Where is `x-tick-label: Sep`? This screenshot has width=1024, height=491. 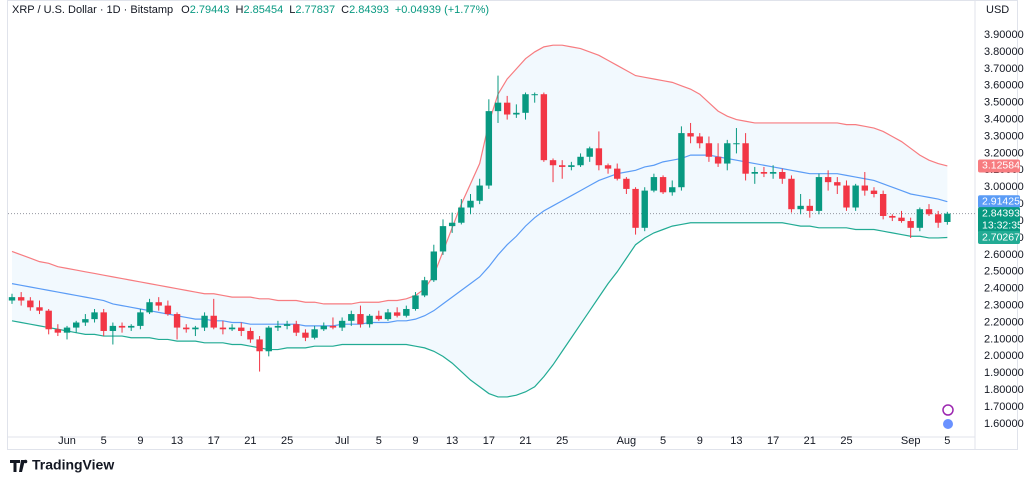
x-tick-label: Sep is located at coordinates (911, 441).